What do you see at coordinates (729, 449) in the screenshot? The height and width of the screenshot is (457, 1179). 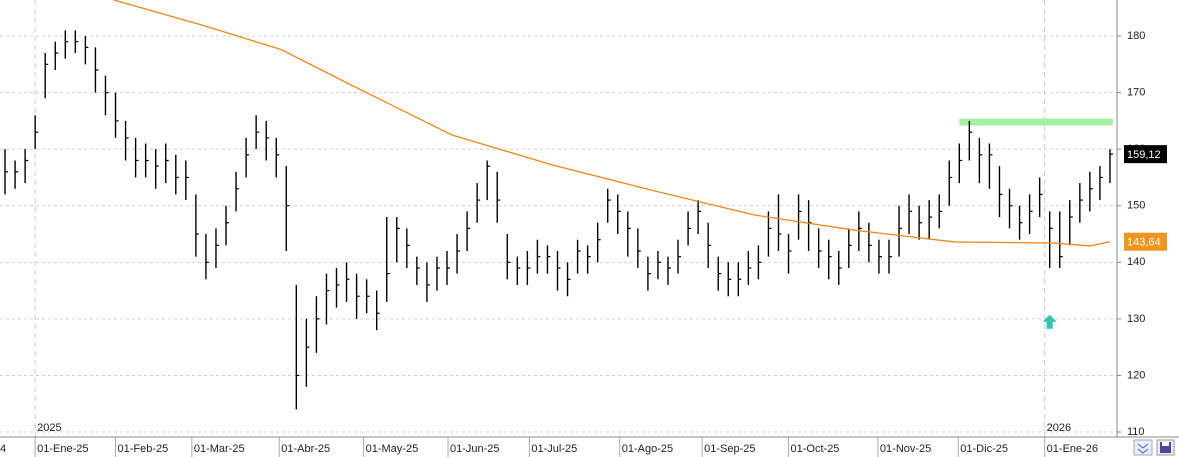 I see `x-tick-label: 01-Sep-25` at bounding box center [729, 449].